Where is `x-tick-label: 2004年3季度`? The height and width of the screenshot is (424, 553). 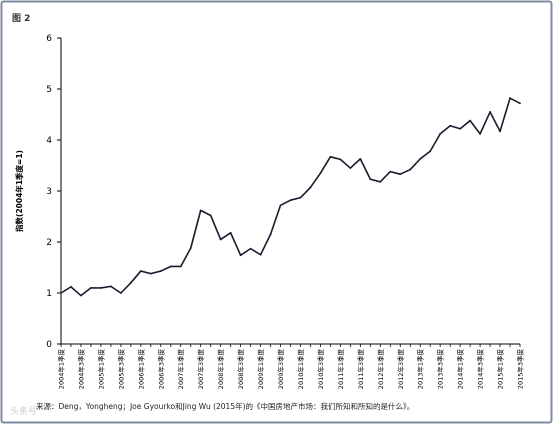 x-tick-label: 2004年3季度 is located at coordinates (80, 369).